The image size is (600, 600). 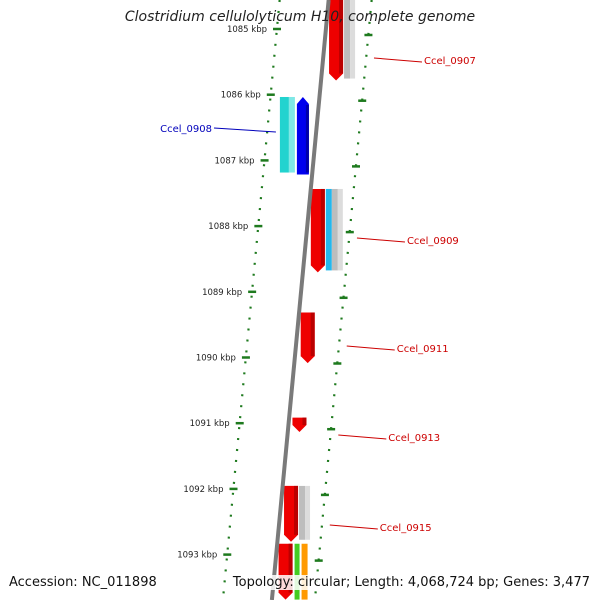 What do you see at coordinates (300, 300) in the screenshot?
I see `genome-backbone` at bounding box center [300, 300].